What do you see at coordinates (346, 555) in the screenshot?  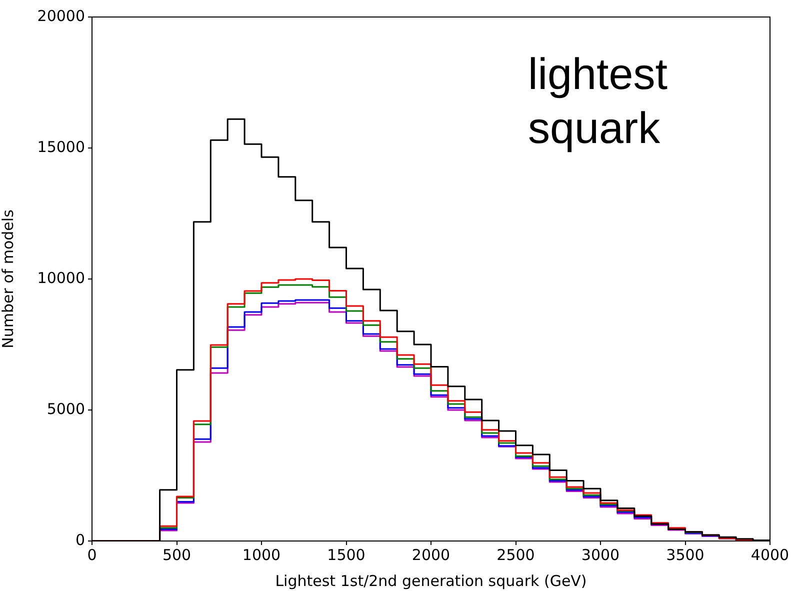 I see `x-tick-label: 1500` at bounding box center [346, 555].